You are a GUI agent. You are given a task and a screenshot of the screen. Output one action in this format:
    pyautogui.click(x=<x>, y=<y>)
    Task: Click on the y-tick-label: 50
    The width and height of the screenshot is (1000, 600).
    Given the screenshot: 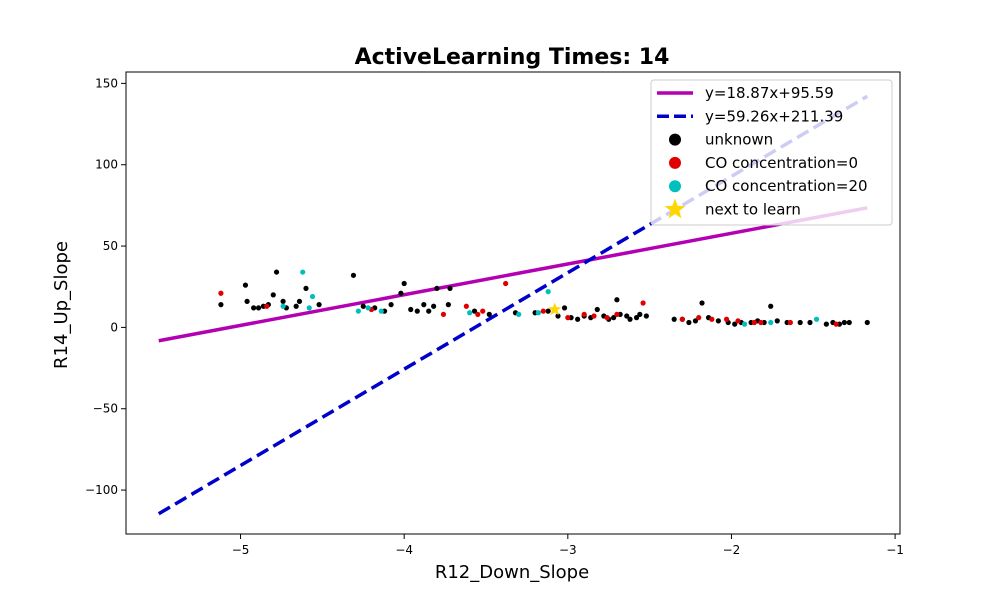 What is the action you would take?
    pyautogui.click(x=110, y=246)
    